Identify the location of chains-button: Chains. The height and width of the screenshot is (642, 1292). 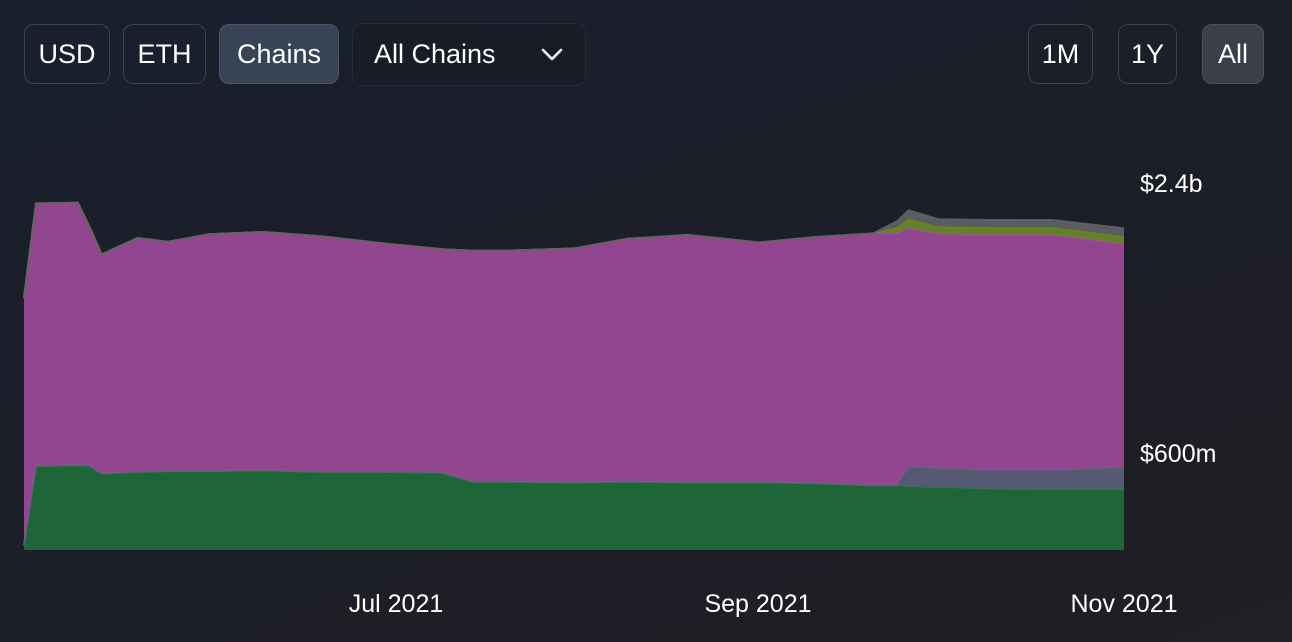
(279, 54).